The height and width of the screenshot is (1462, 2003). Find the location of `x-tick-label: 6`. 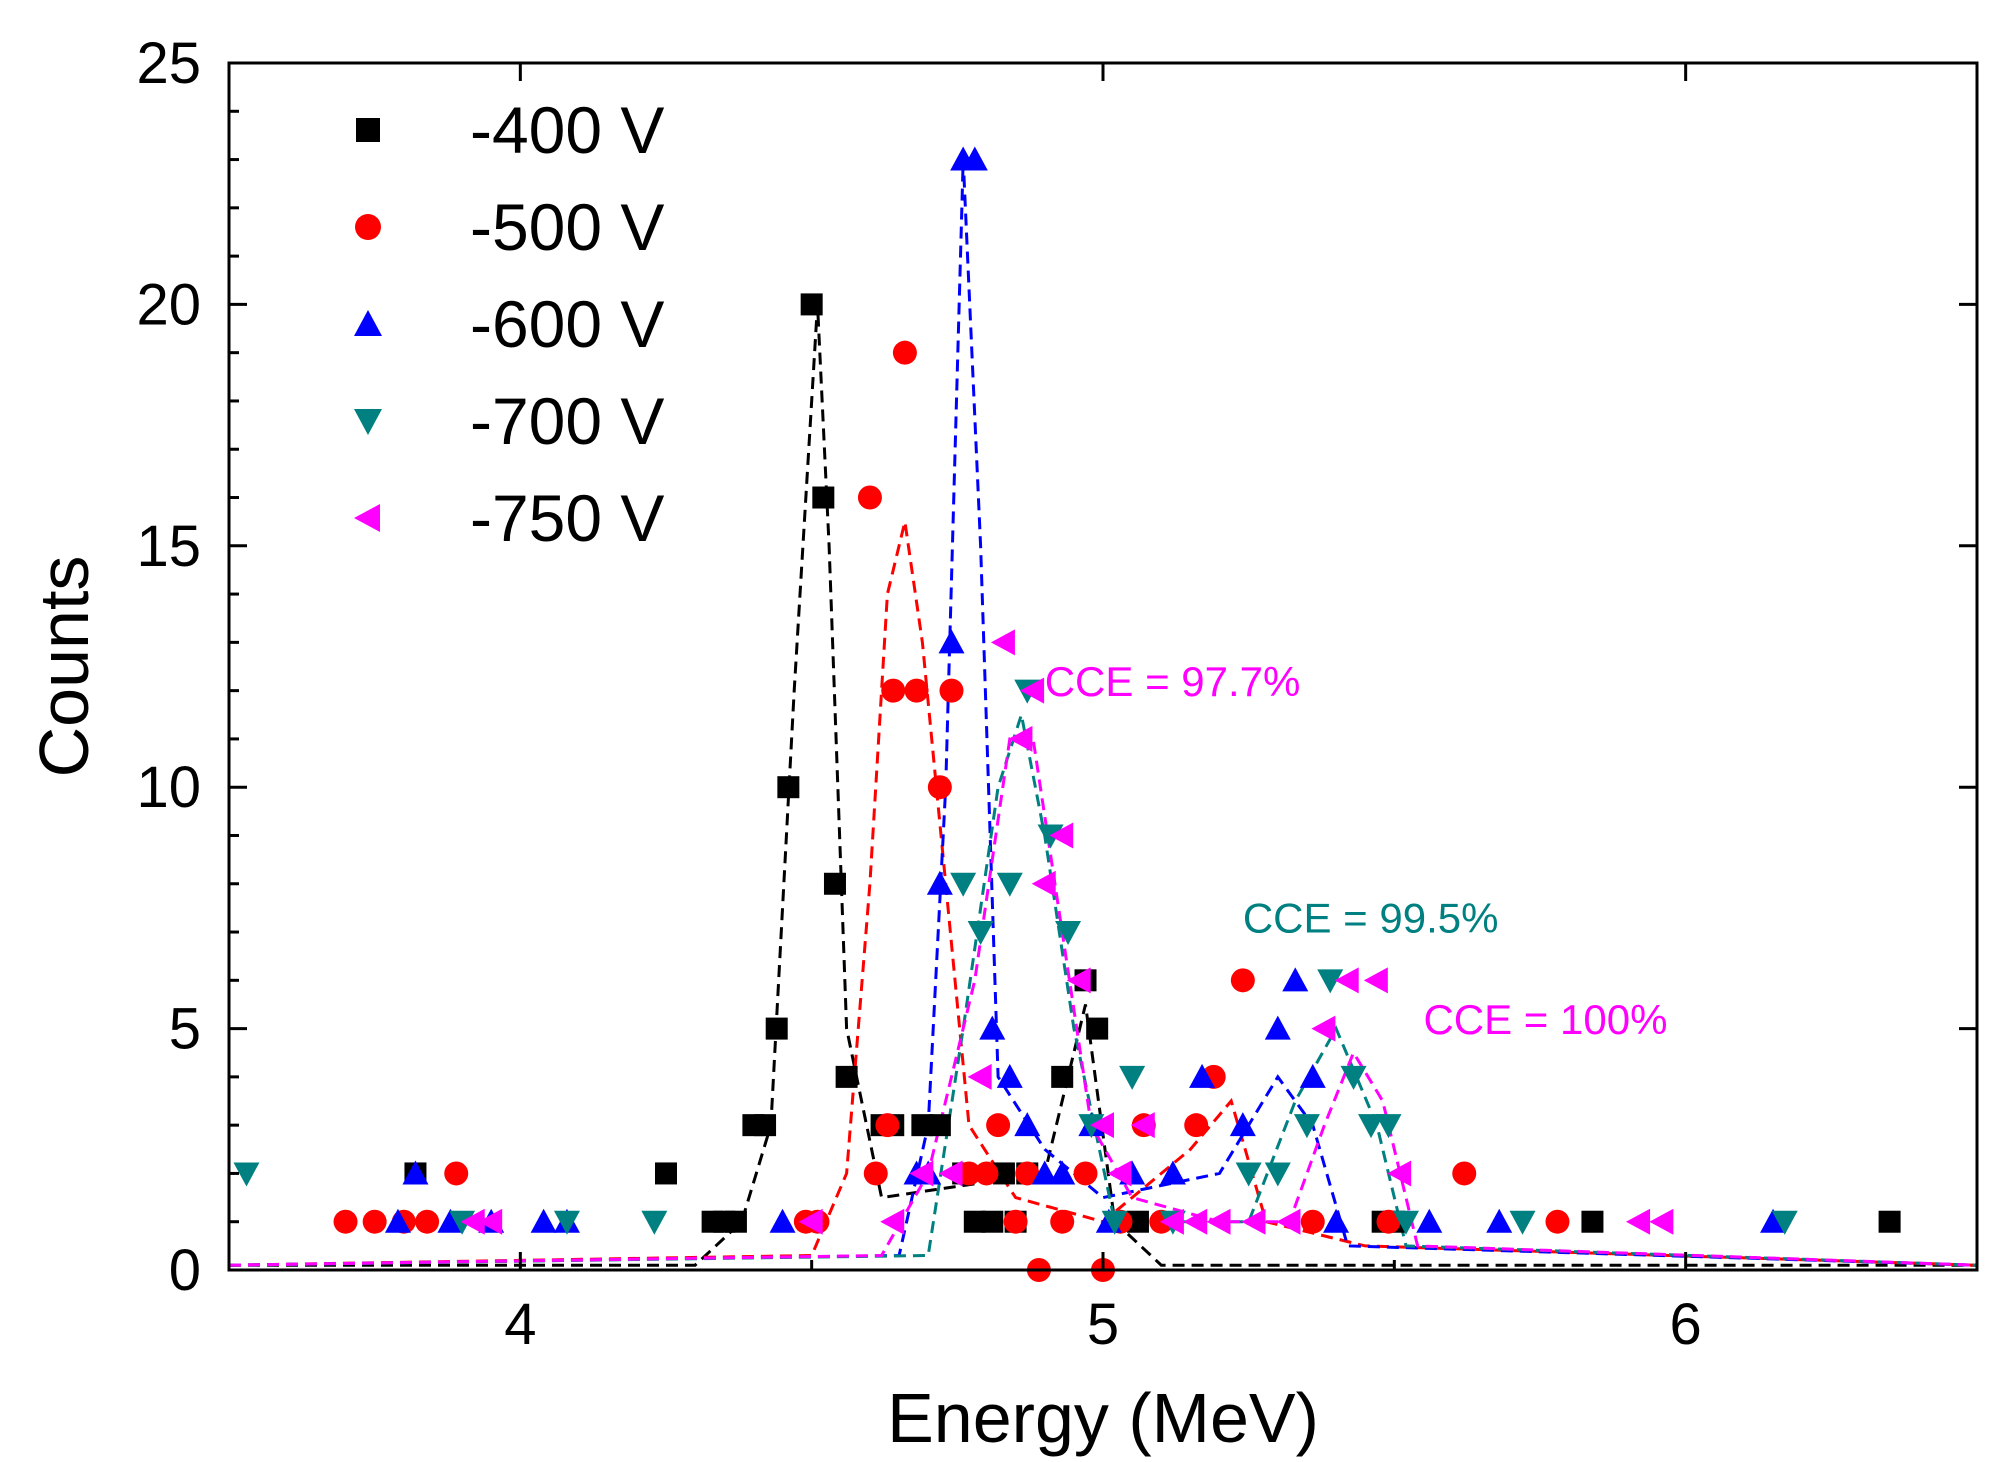

x-tick-label: 6 is located at coordinates (1686, 1324).